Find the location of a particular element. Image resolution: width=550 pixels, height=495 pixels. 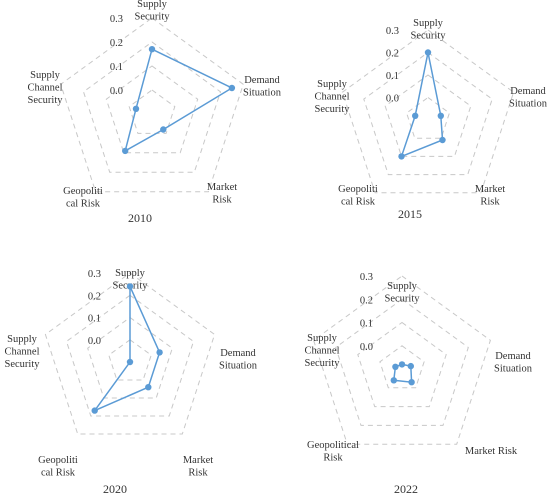

chart-title: 2015 is located at coordinates (410, 214).